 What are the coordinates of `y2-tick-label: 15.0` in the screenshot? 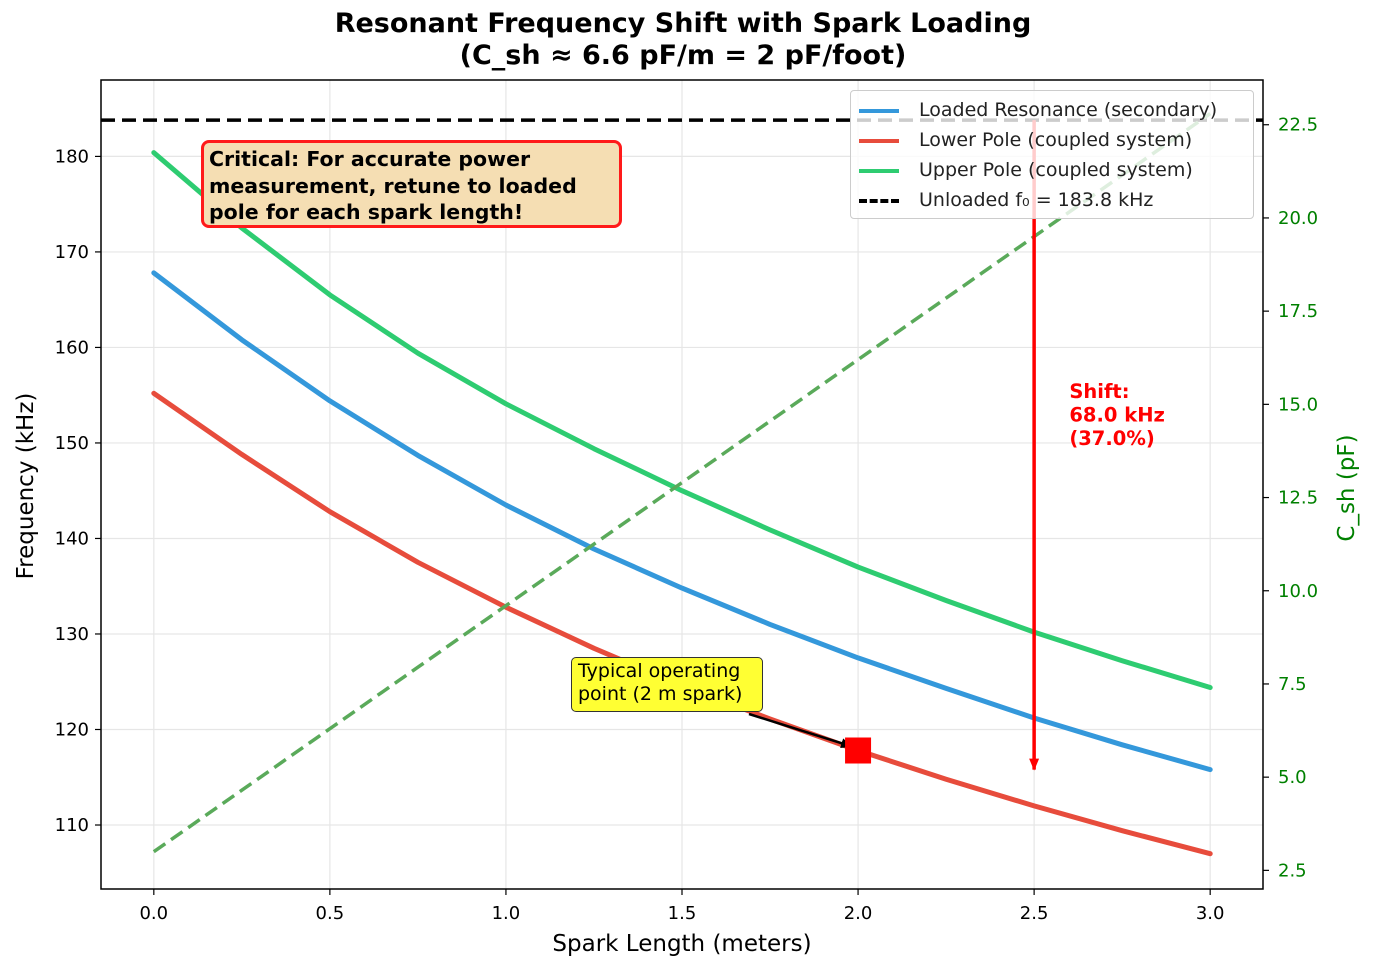 It's located at (1298, 404).